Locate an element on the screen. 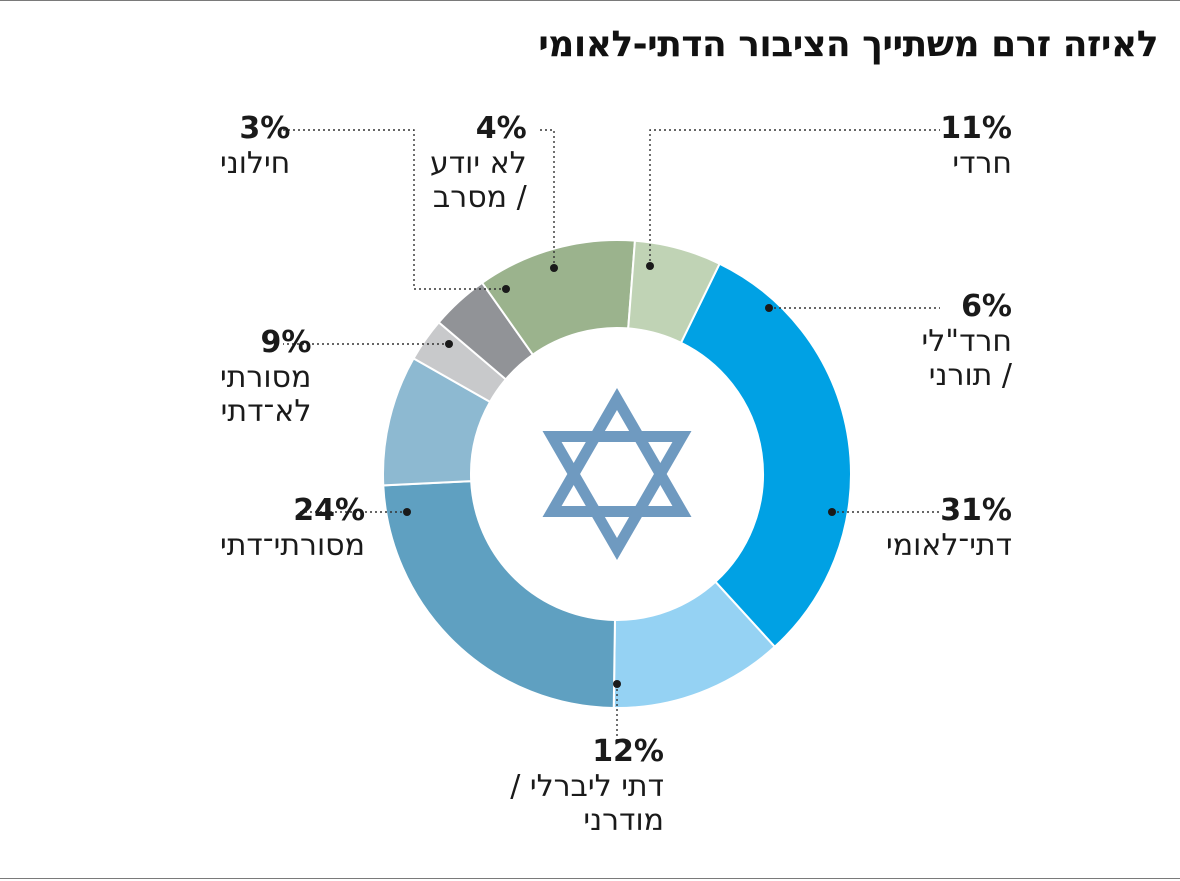 The width and height of the screenshot is (1180, 881). segment-name: חילוני is located at coordinates (255, 163).